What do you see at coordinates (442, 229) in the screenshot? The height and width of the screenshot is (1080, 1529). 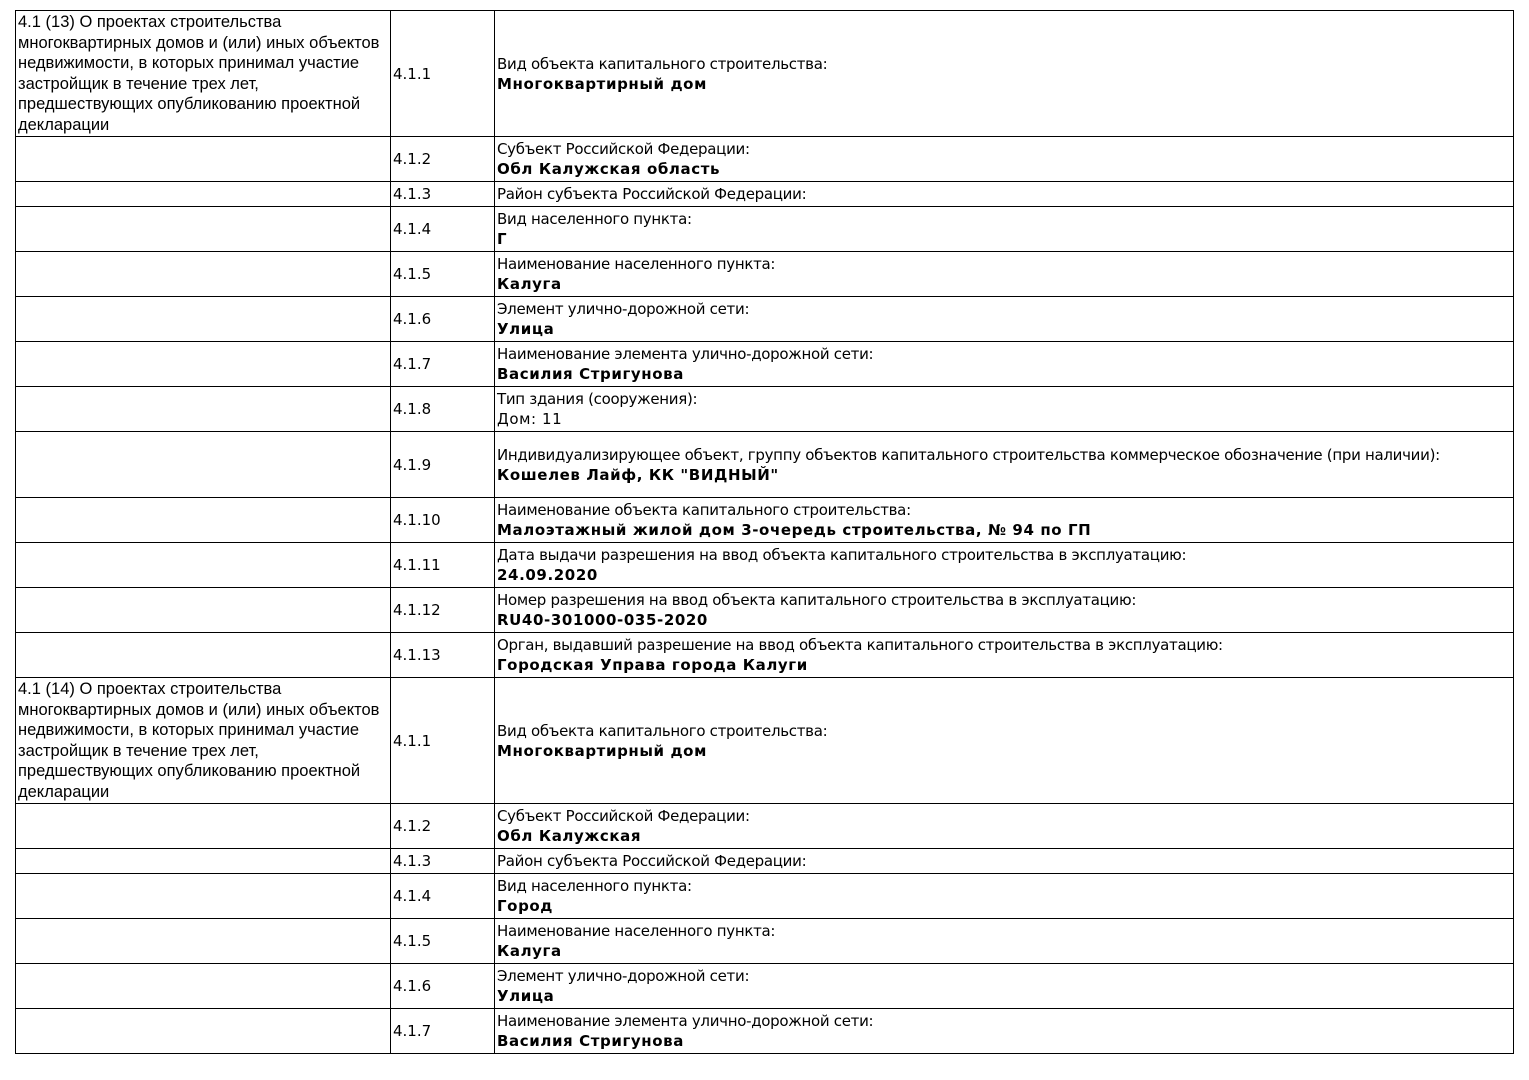 I see `item-number: 4.1.4` at bounding box center [442, 229].